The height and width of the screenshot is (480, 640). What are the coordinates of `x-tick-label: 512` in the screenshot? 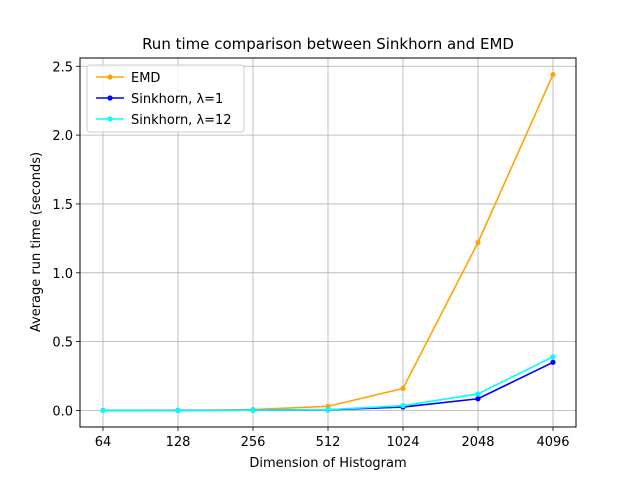 It's located at (328, 442).